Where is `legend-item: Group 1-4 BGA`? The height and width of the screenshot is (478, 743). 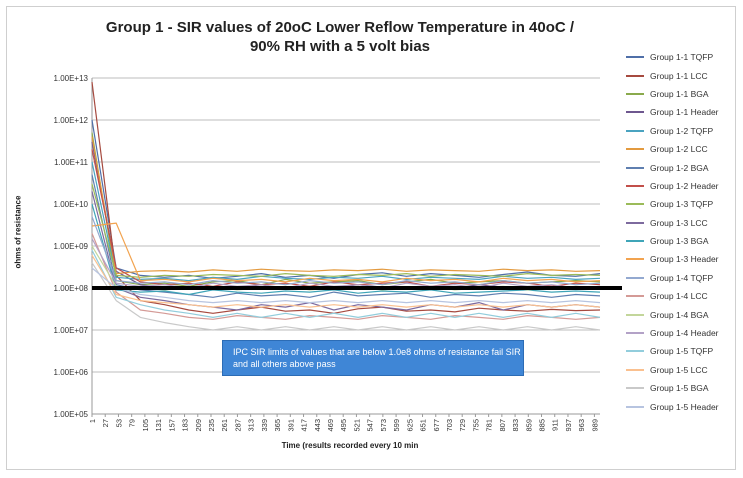
legend-item: Group 1-4 BGA is located at coordinates (672, 314).